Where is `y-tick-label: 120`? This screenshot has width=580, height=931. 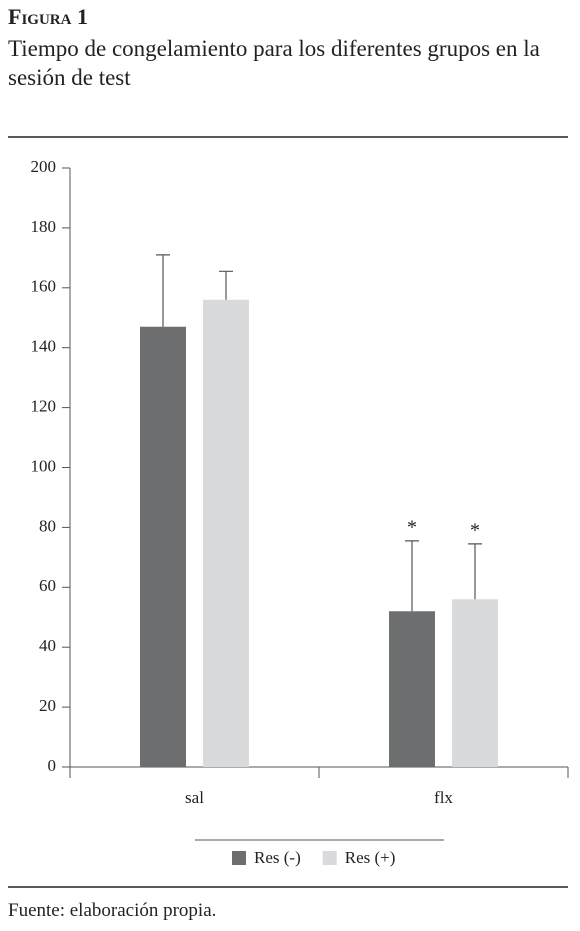
y-tick-label: 120 is located at coordinates (44, 406).